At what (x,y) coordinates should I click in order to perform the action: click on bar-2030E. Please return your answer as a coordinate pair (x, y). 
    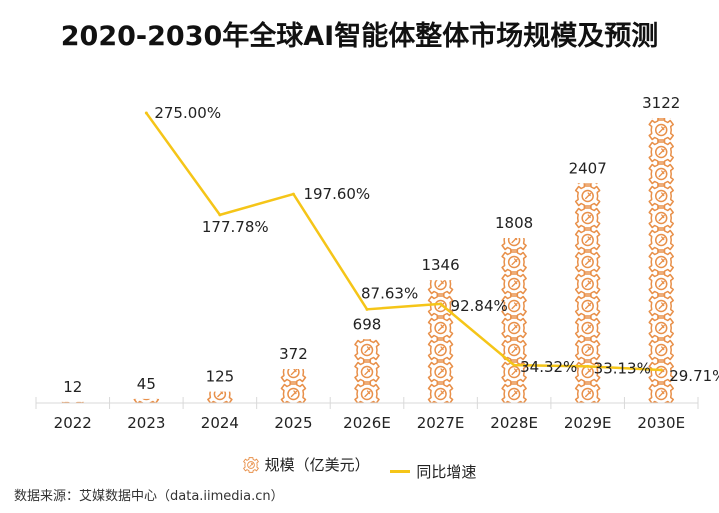
    Looking at the image, I should click on (661, 260).